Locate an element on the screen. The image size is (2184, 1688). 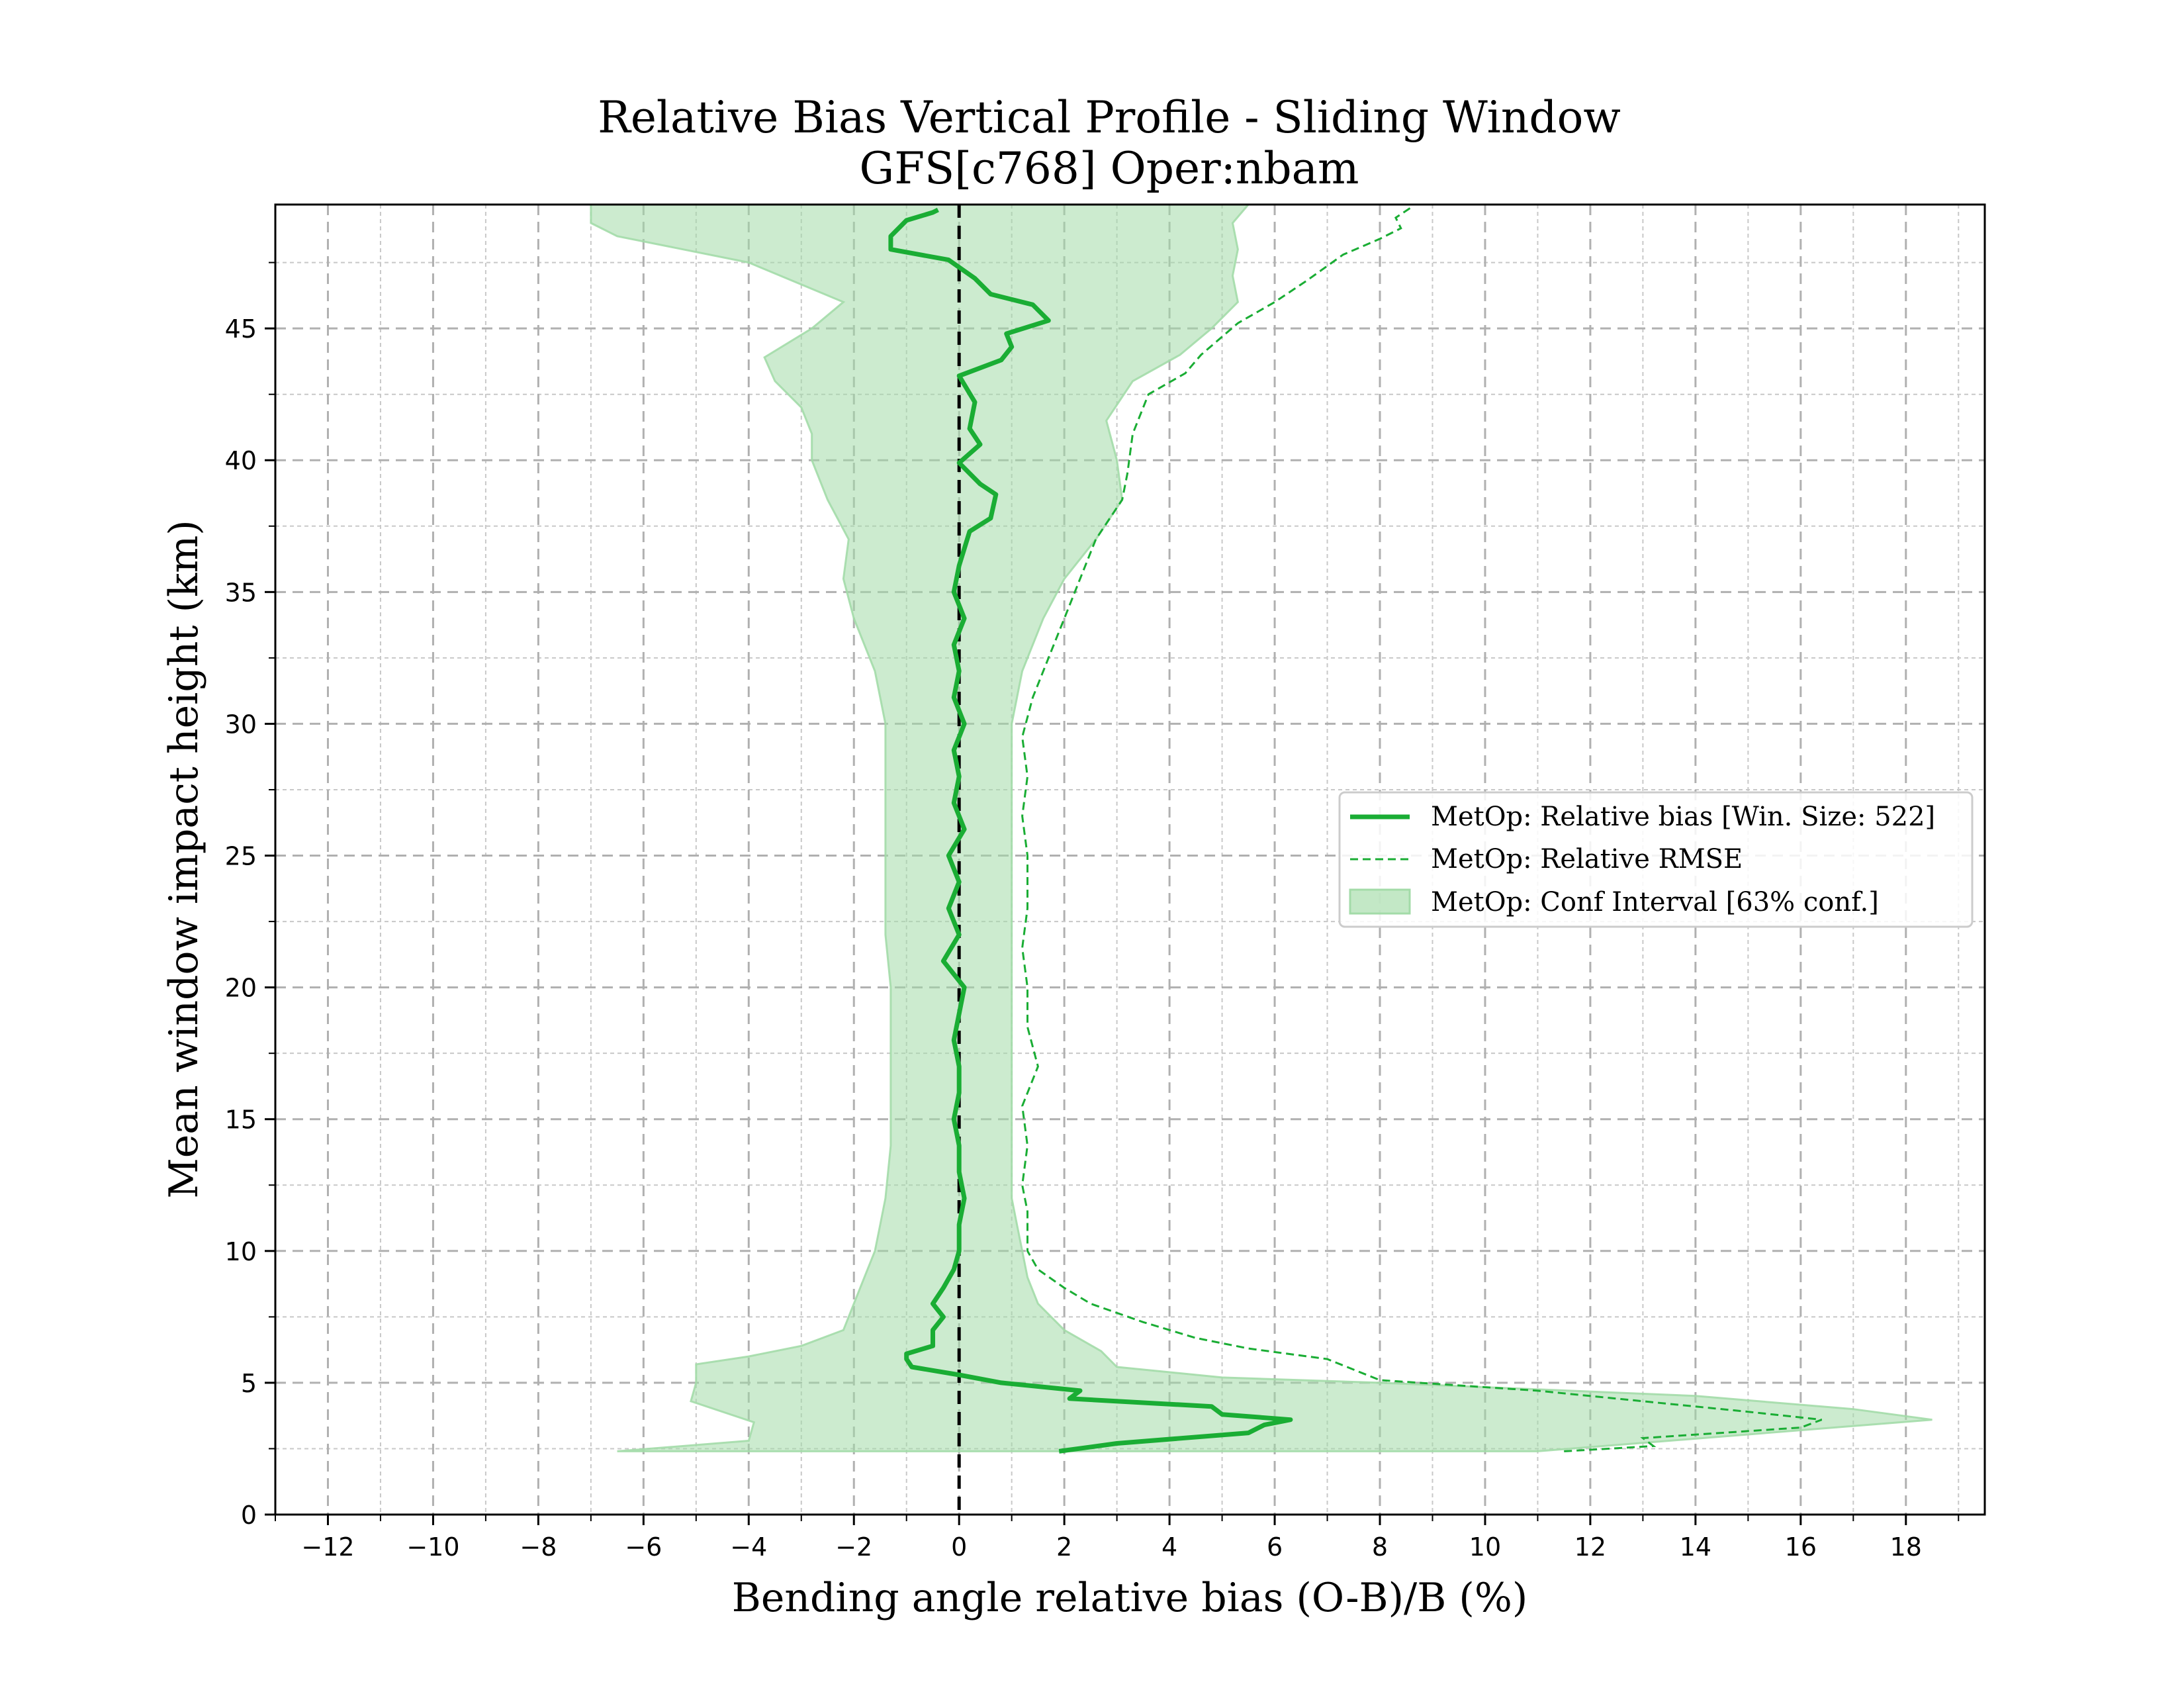
y-axis-ticks: 0 5 10 15 20 25 30 35 40 45 is located at coordinates (250, 922).